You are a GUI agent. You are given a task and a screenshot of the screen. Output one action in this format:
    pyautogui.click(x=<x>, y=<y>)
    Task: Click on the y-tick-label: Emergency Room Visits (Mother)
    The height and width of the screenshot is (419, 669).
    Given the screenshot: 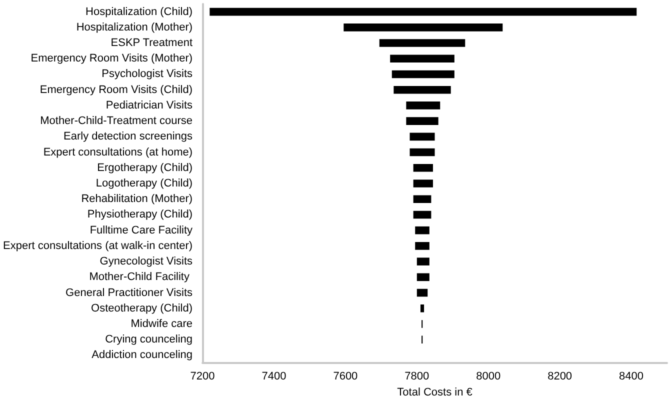 What is the action you would take?
    pyautogui.click(x=111, y=58)
    